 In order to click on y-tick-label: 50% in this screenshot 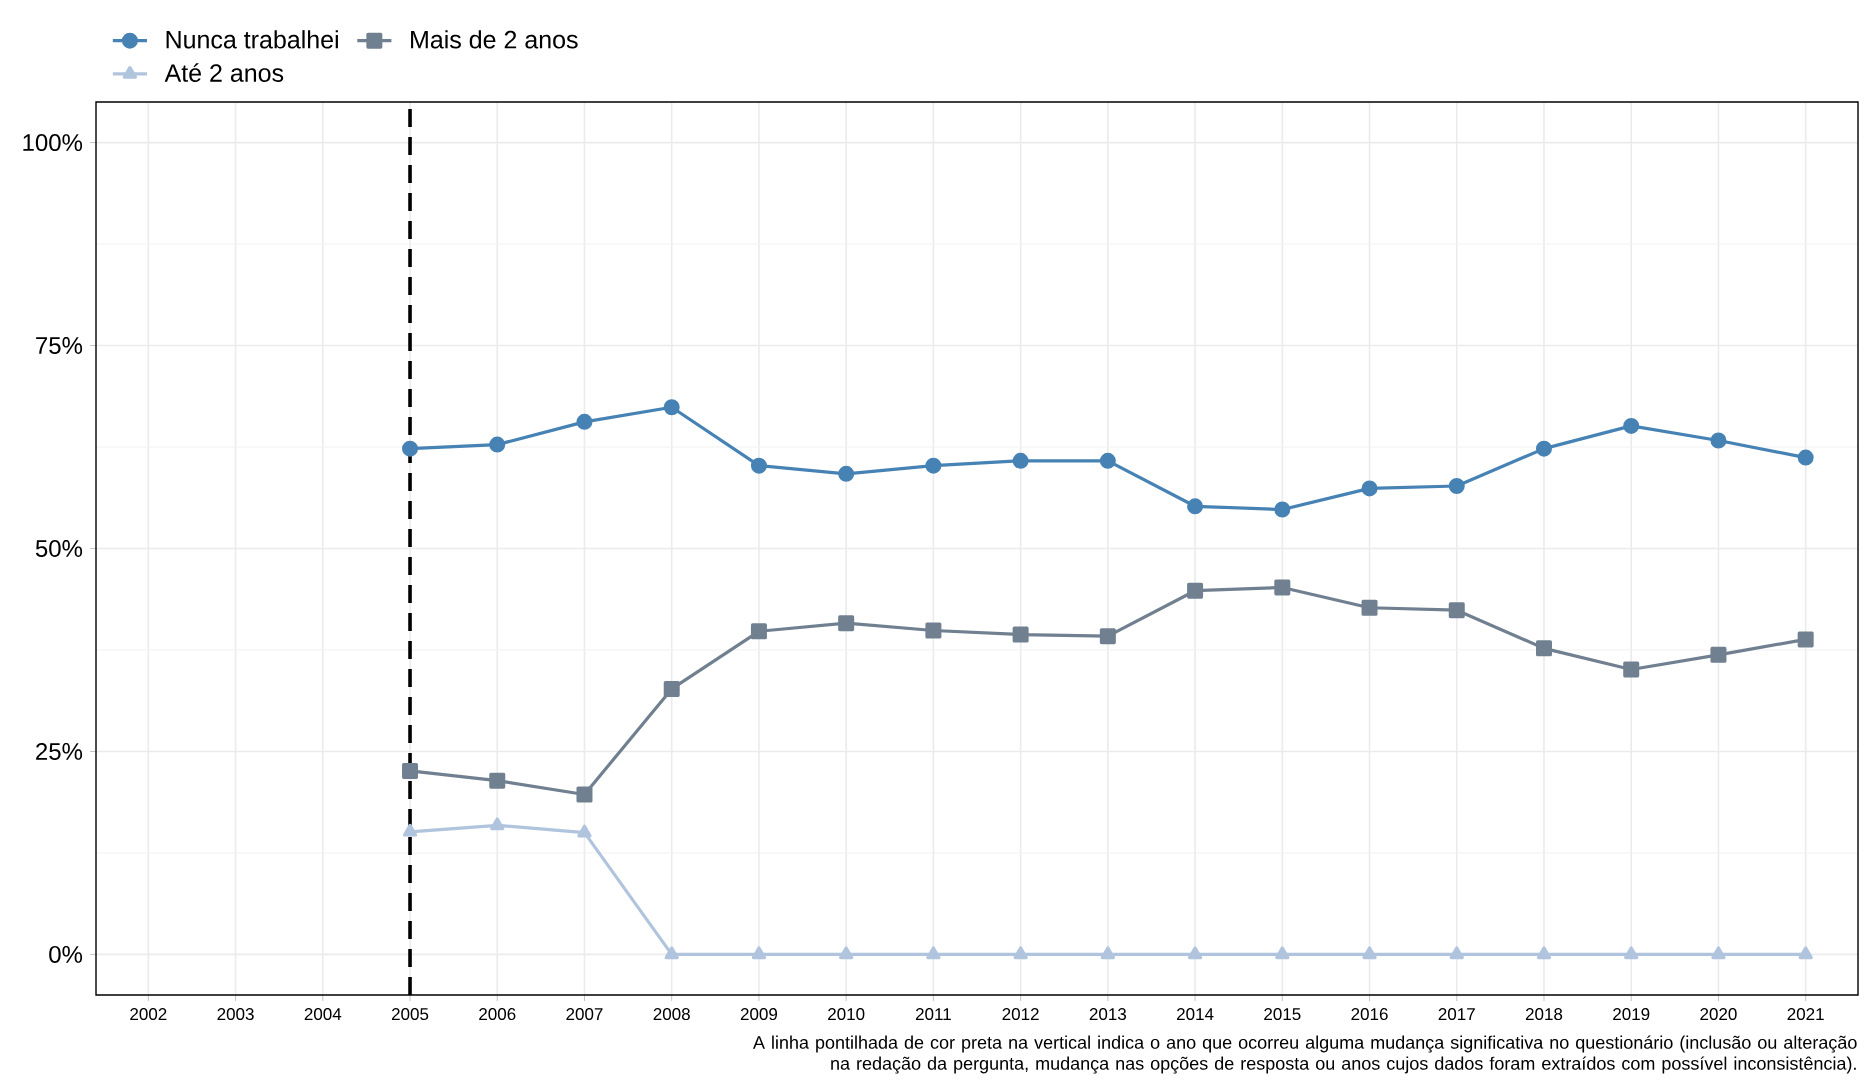, I will do `click(59, 548)`.